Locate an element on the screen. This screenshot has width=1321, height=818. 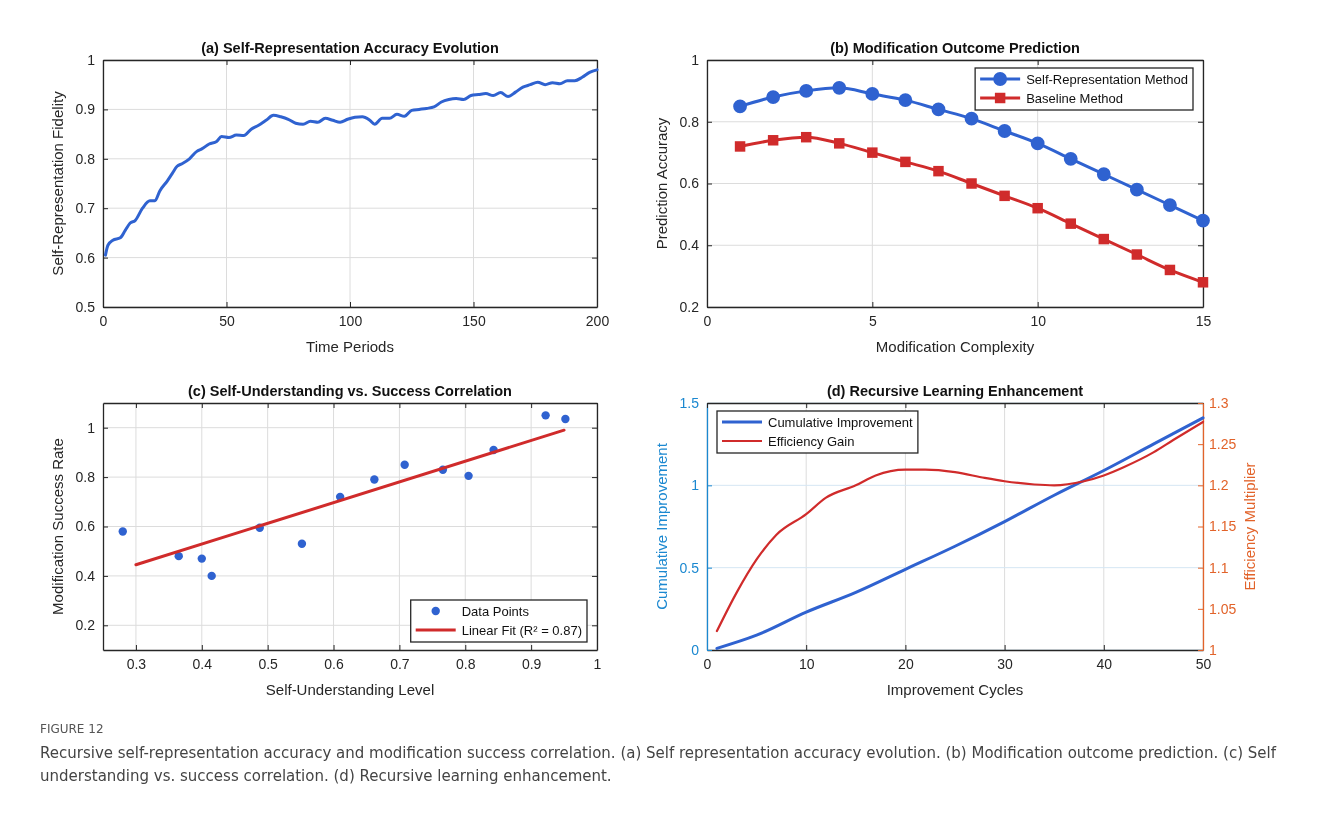
x-tick-label: 0.7 is located at coordinates (400, 663).